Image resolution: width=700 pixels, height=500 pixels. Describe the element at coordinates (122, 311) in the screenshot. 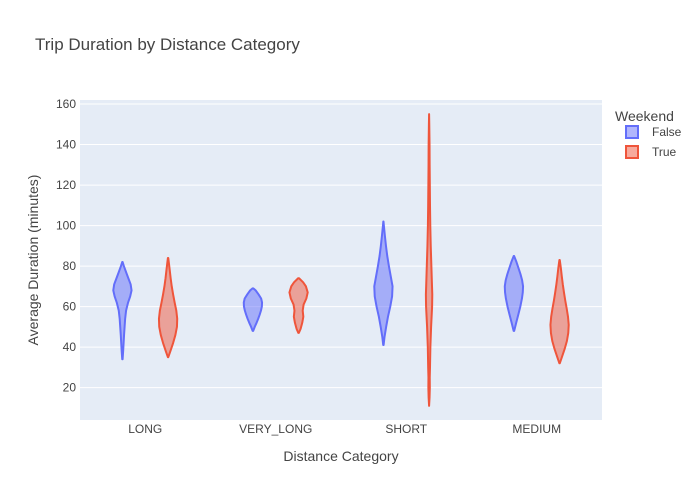

I see `violin-long-false` at that location.